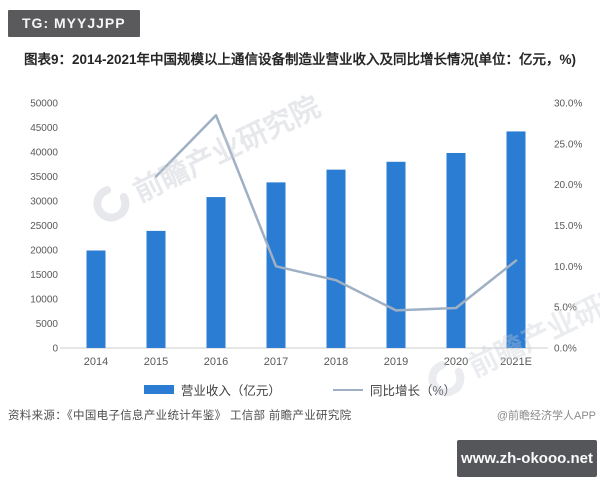 This screenshot has width=600, height=480. Describe the element at coordinates (44, 177) in the screenshot. I see `left-axis-tick: 35000` at that location.